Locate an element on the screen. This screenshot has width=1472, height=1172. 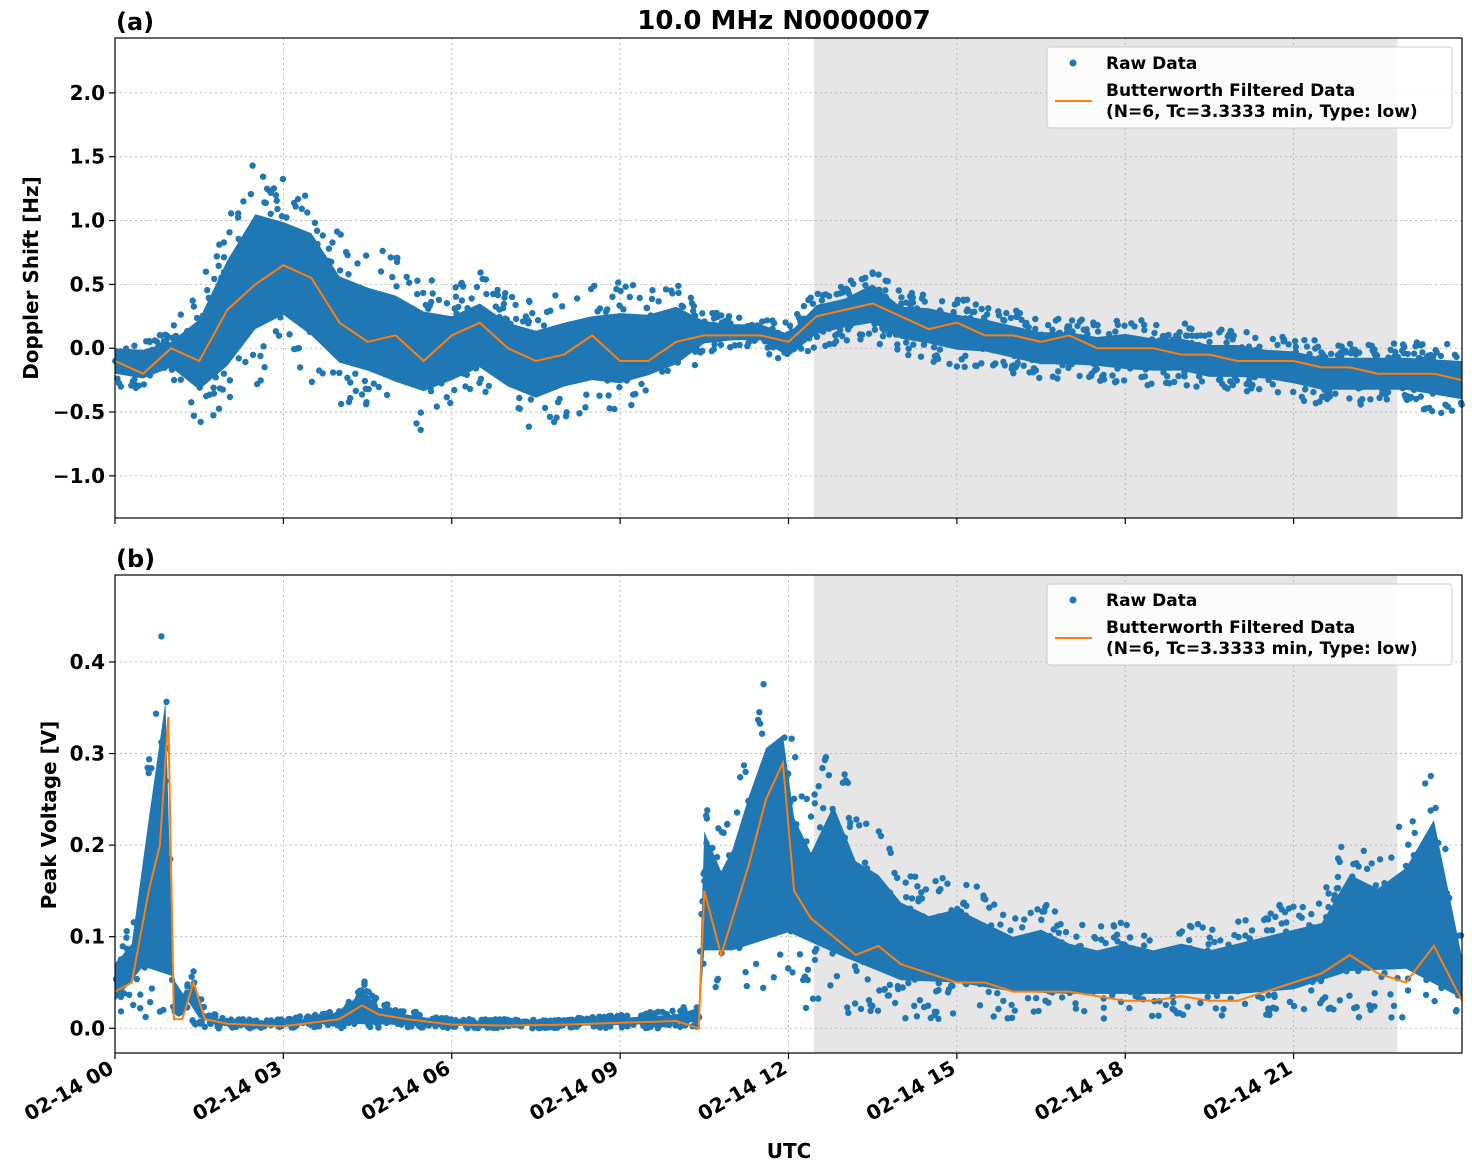
panel-b-label: (b) is located at coordinates (135, 559).